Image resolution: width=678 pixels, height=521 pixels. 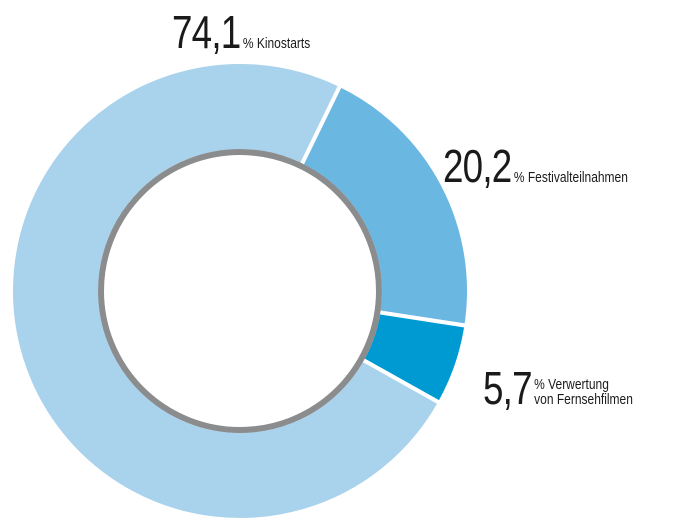 I want to click on category-label: % Verwertung von Fernsehfilmen, so click(x=583, y=392).